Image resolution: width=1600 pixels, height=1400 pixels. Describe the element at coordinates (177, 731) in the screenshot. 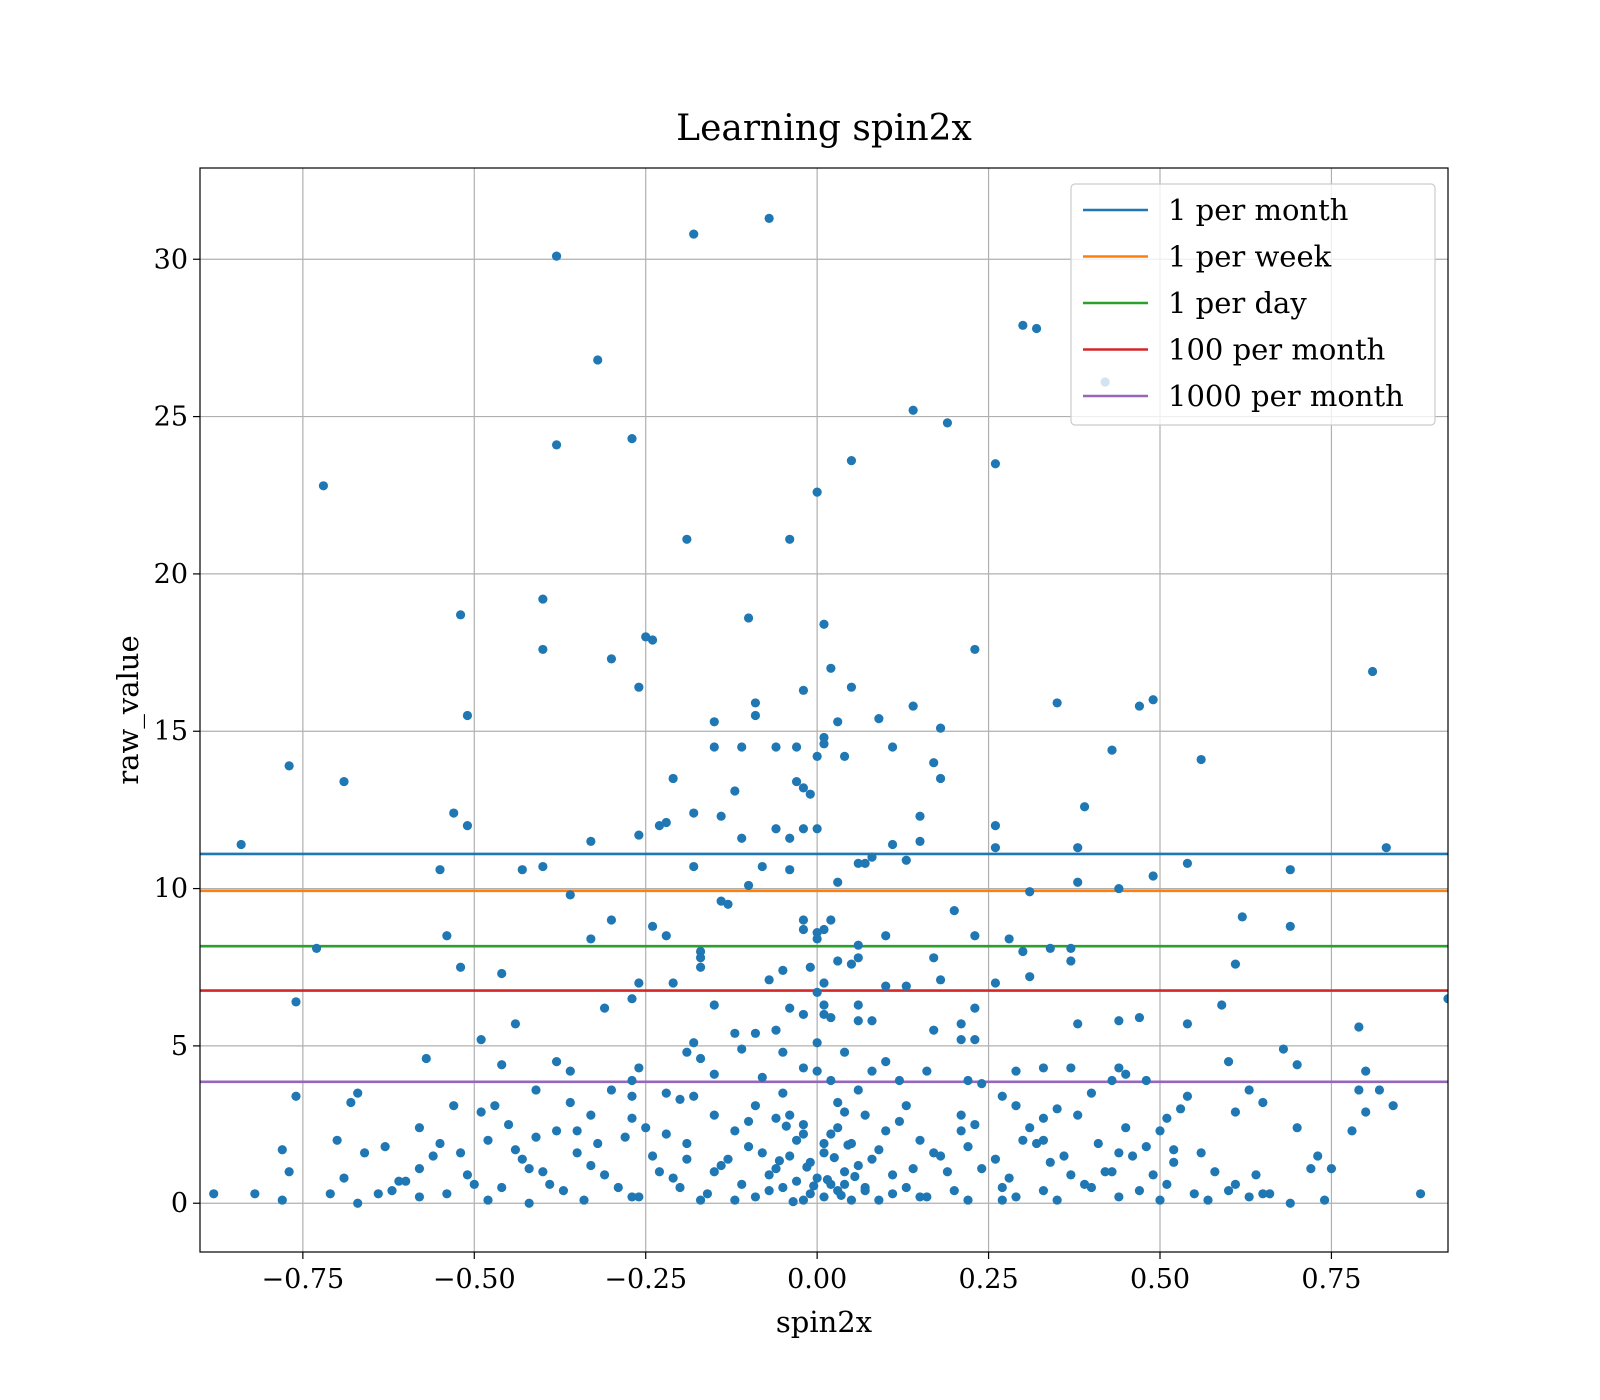

I see `y-axis-ticks: 0 5 10 15 20 25 30` at that location.